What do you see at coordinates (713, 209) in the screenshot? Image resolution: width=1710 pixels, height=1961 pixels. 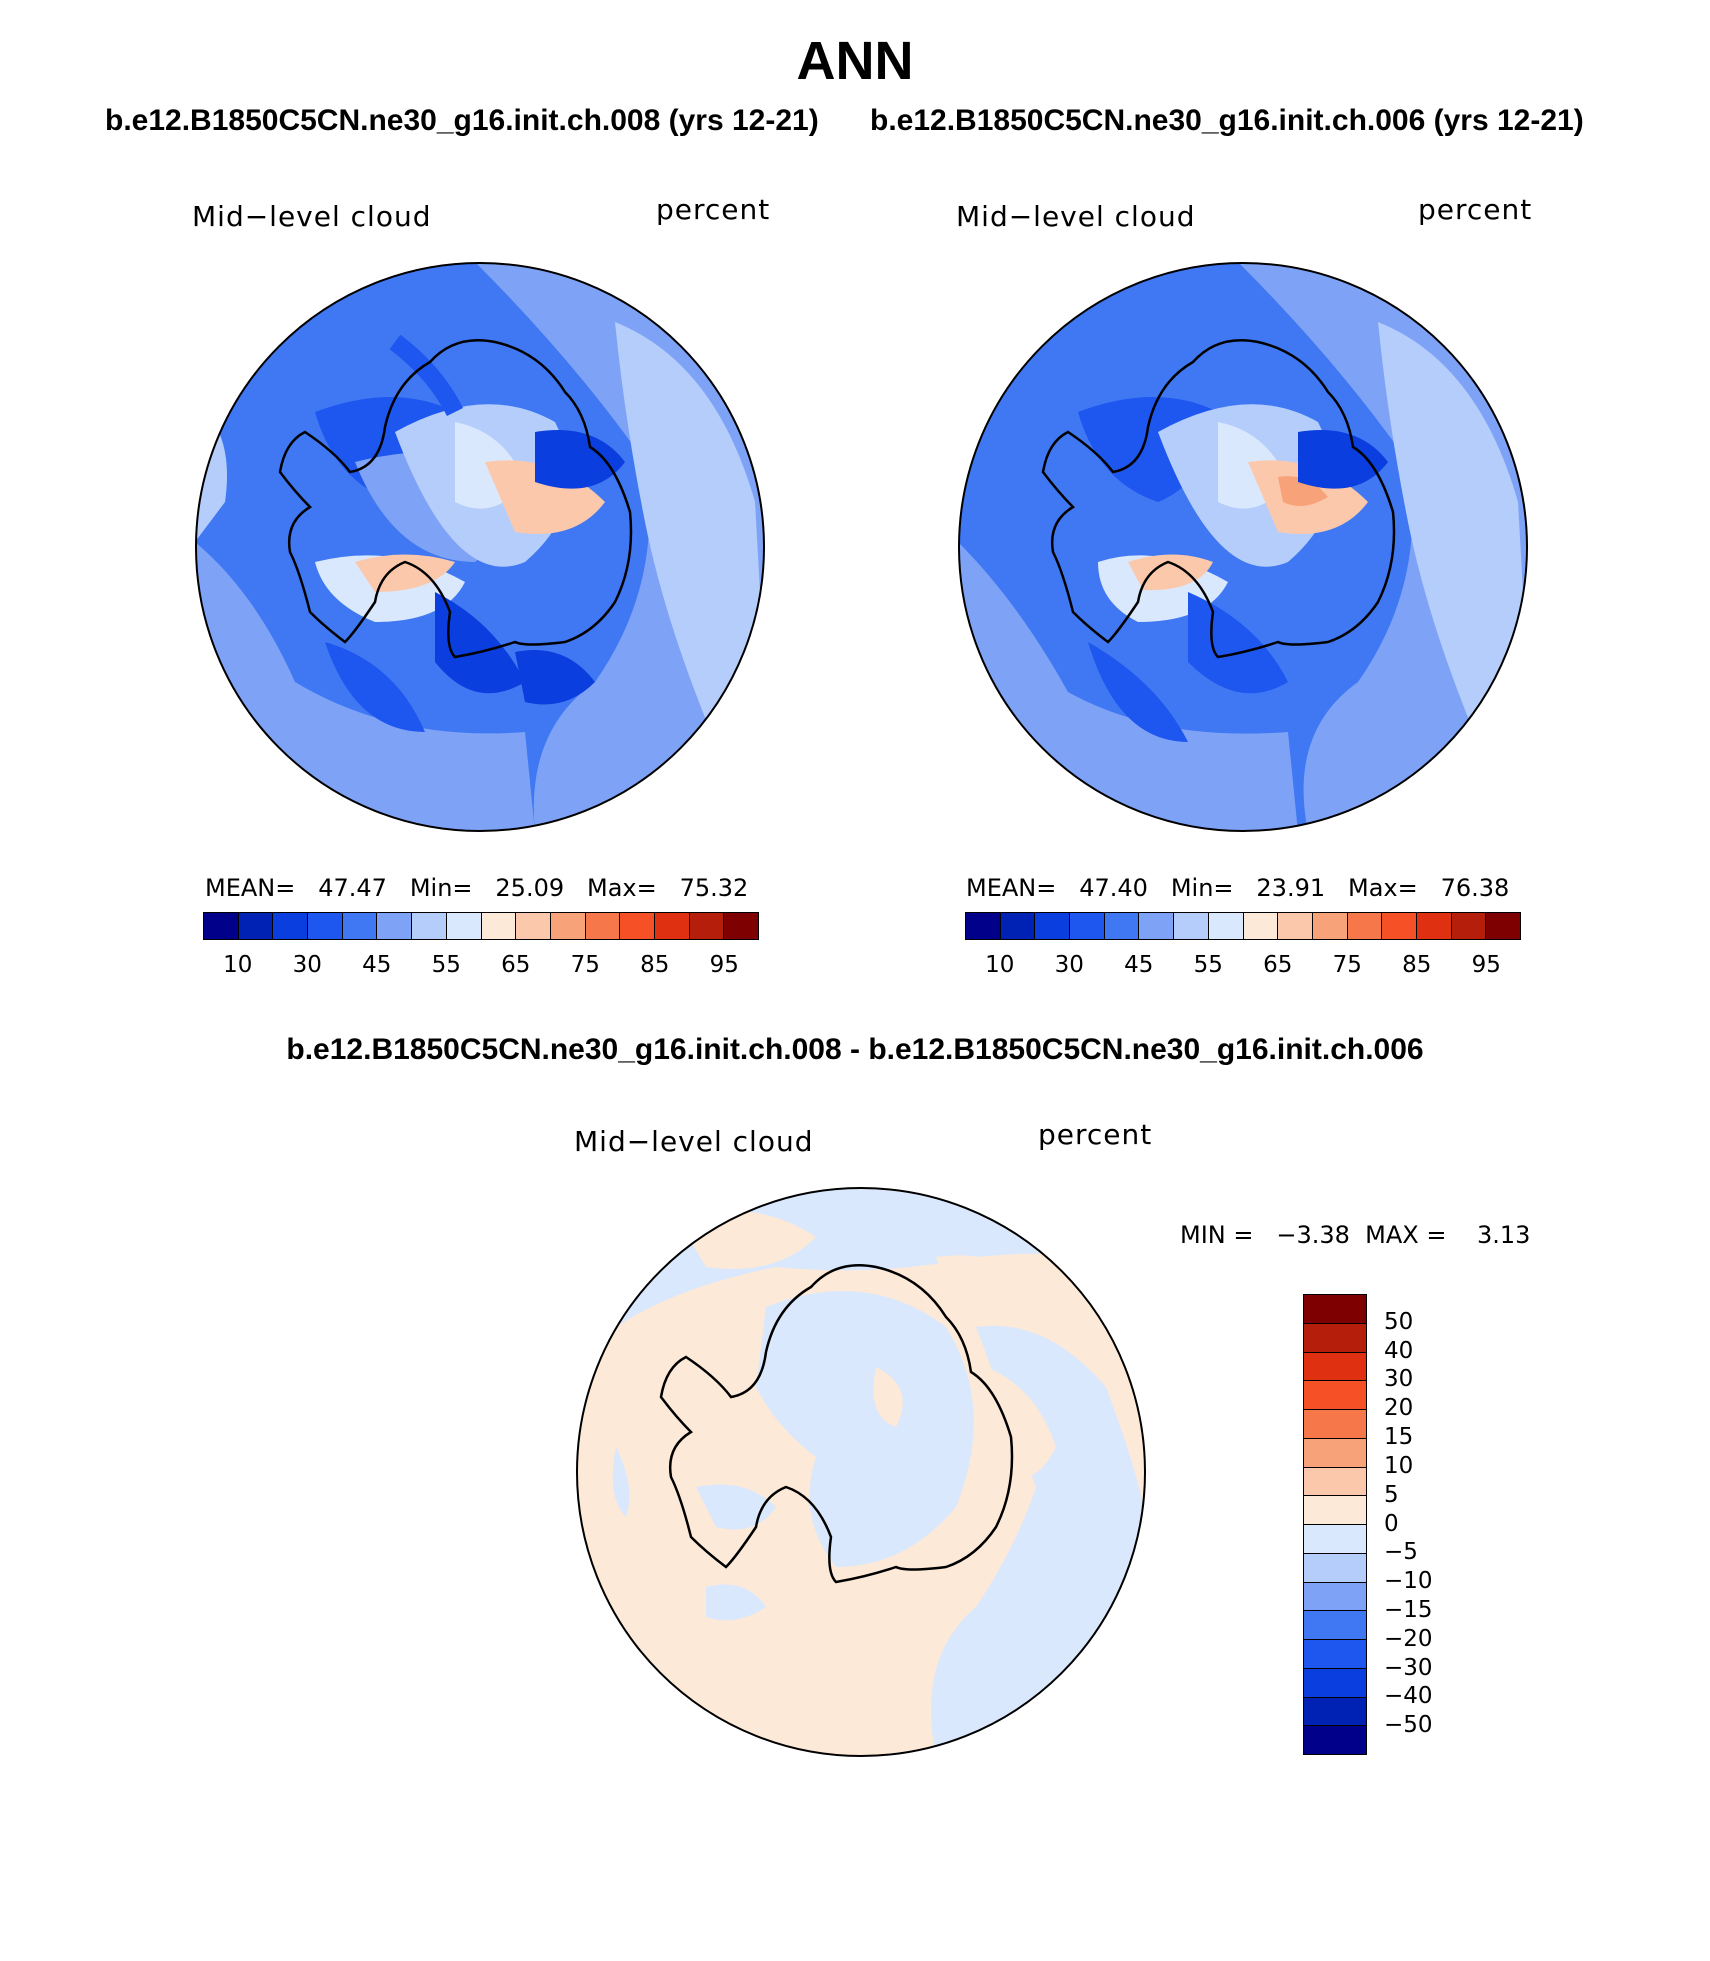 I see `panel1-units-label: percent` at bounding box center [713, 209].